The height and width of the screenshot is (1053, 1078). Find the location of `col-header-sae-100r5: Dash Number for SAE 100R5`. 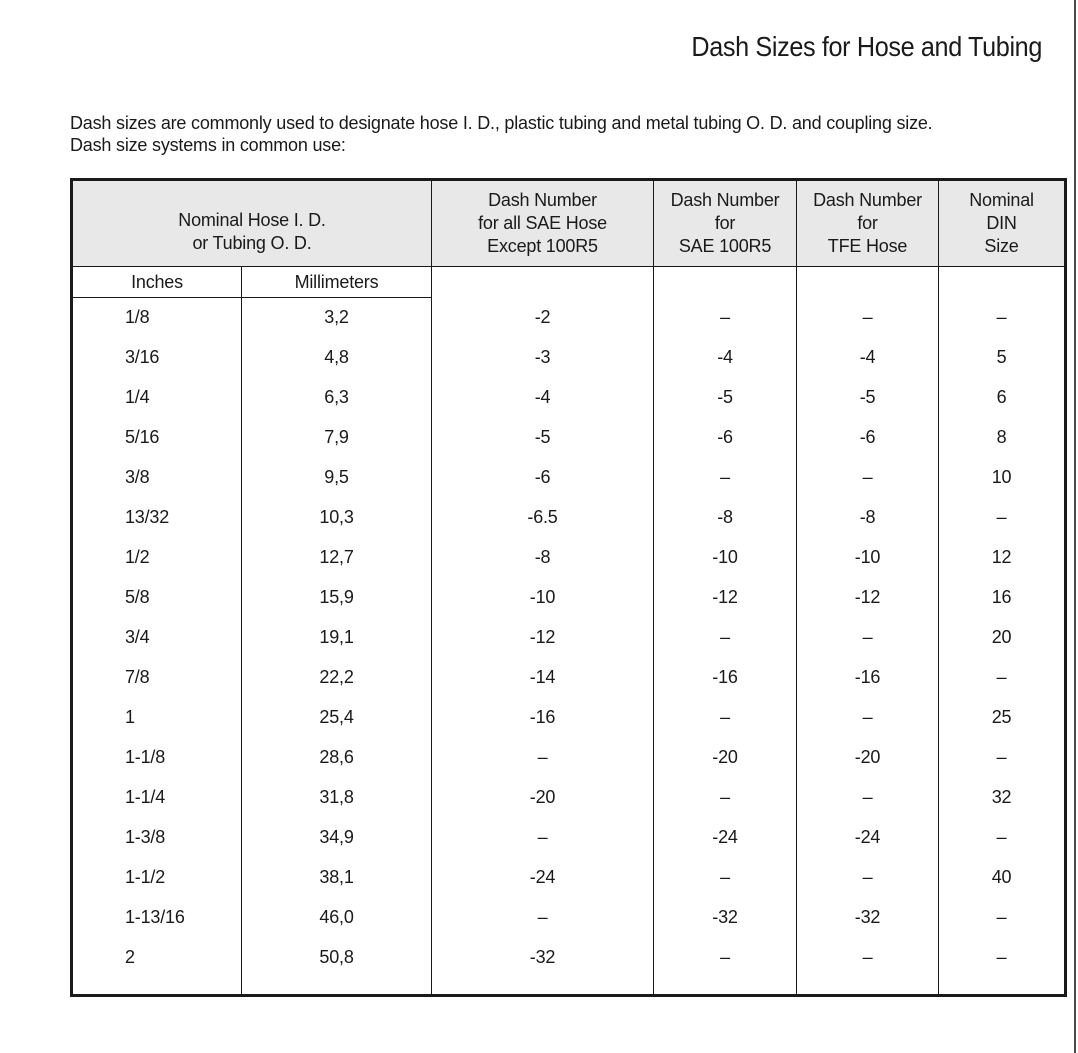

col-header-sae-100r5: Dash Number for SAE 100R5 is located at coordinates (725, 223).